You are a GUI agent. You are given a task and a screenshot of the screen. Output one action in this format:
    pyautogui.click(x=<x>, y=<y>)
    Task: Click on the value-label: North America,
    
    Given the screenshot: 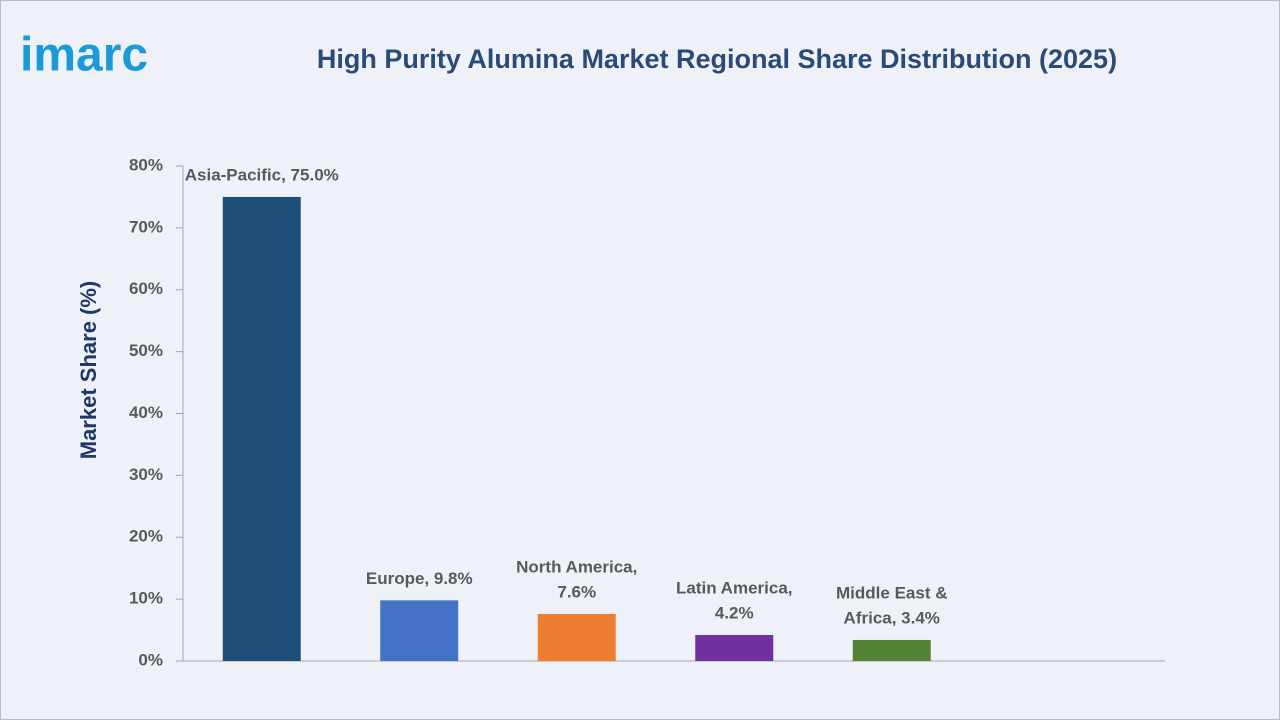 What is the action you would take?
    pyautogui.click(x=576, y=566)
    